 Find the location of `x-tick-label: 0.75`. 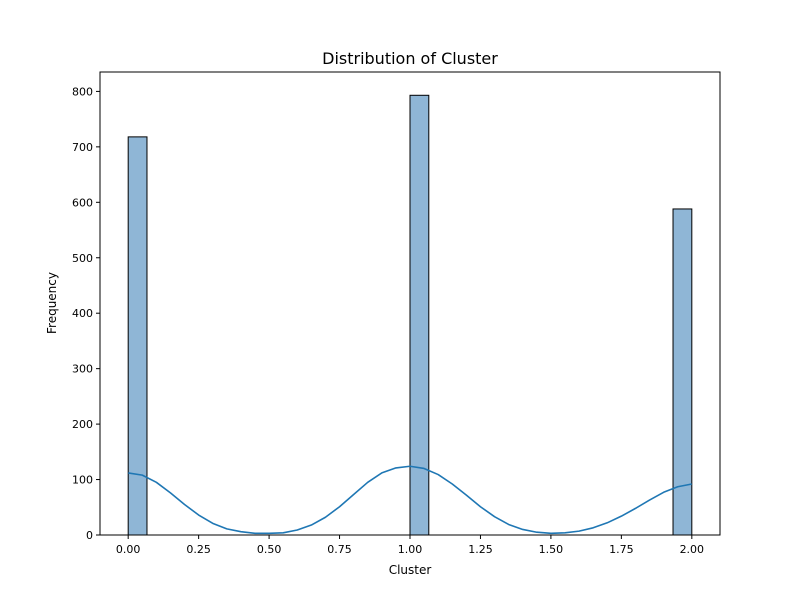

x-tick-label: 0.75 is located at coordinates (339, 549).